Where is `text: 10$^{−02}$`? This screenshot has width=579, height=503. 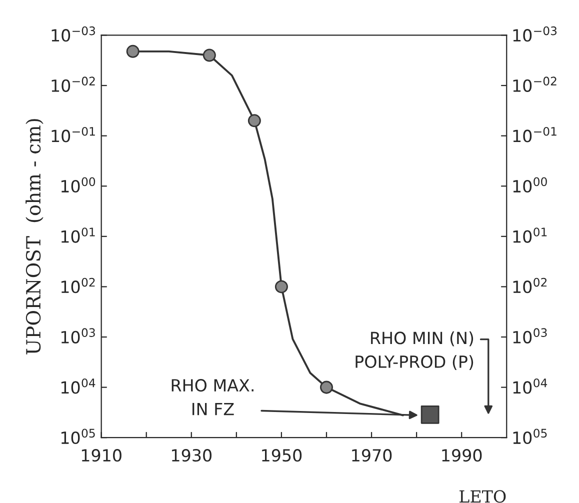
text: 10$^{−02}$ is located at coordinates (534, 84).